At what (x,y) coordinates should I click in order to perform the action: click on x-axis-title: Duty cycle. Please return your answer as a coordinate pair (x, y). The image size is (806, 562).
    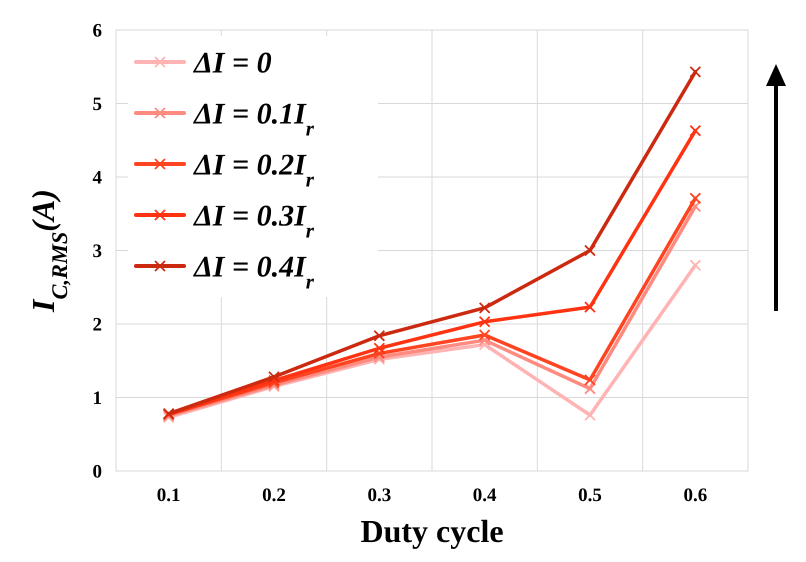
    Looking at the image, I should click on (432, 531).